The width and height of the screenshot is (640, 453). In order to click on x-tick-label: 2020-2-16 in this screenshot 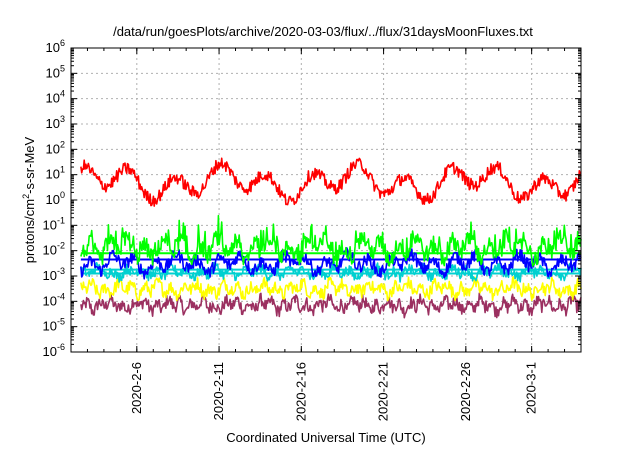, I will do `click(300, 391)`.